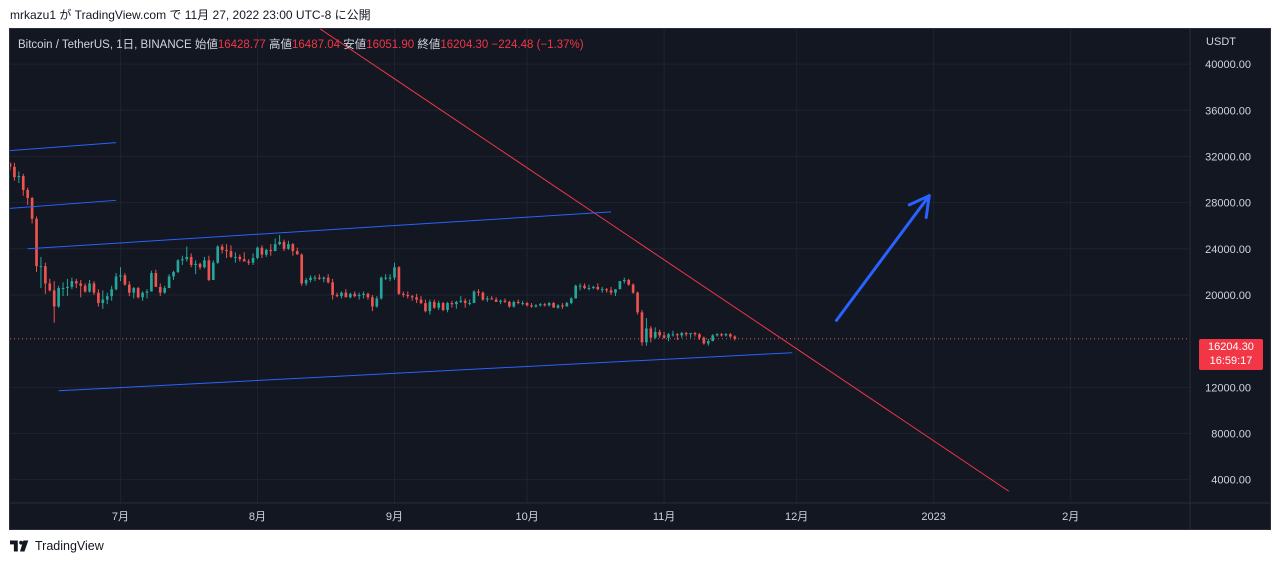  What do you see at coordinates (429, 45) in the screenshot?
I see `close-label: 終値` at bounding box center [429, 45].